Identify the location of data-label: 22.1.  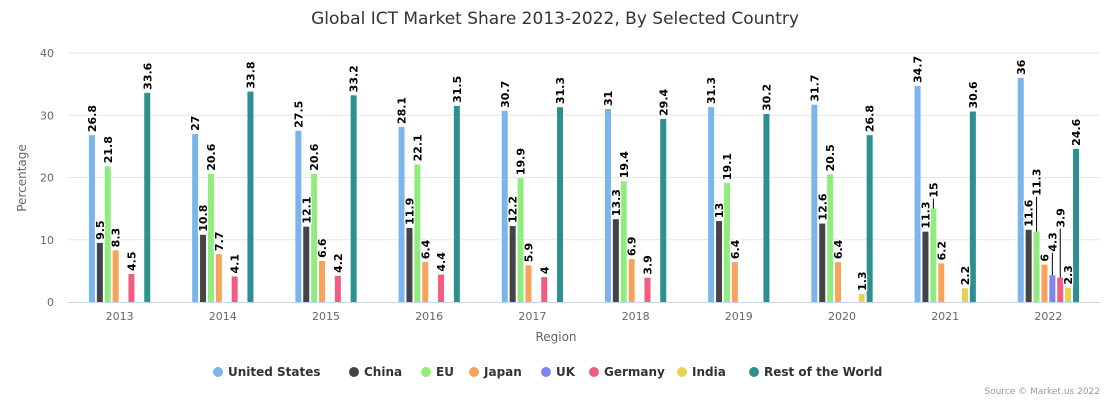
(417, 147).